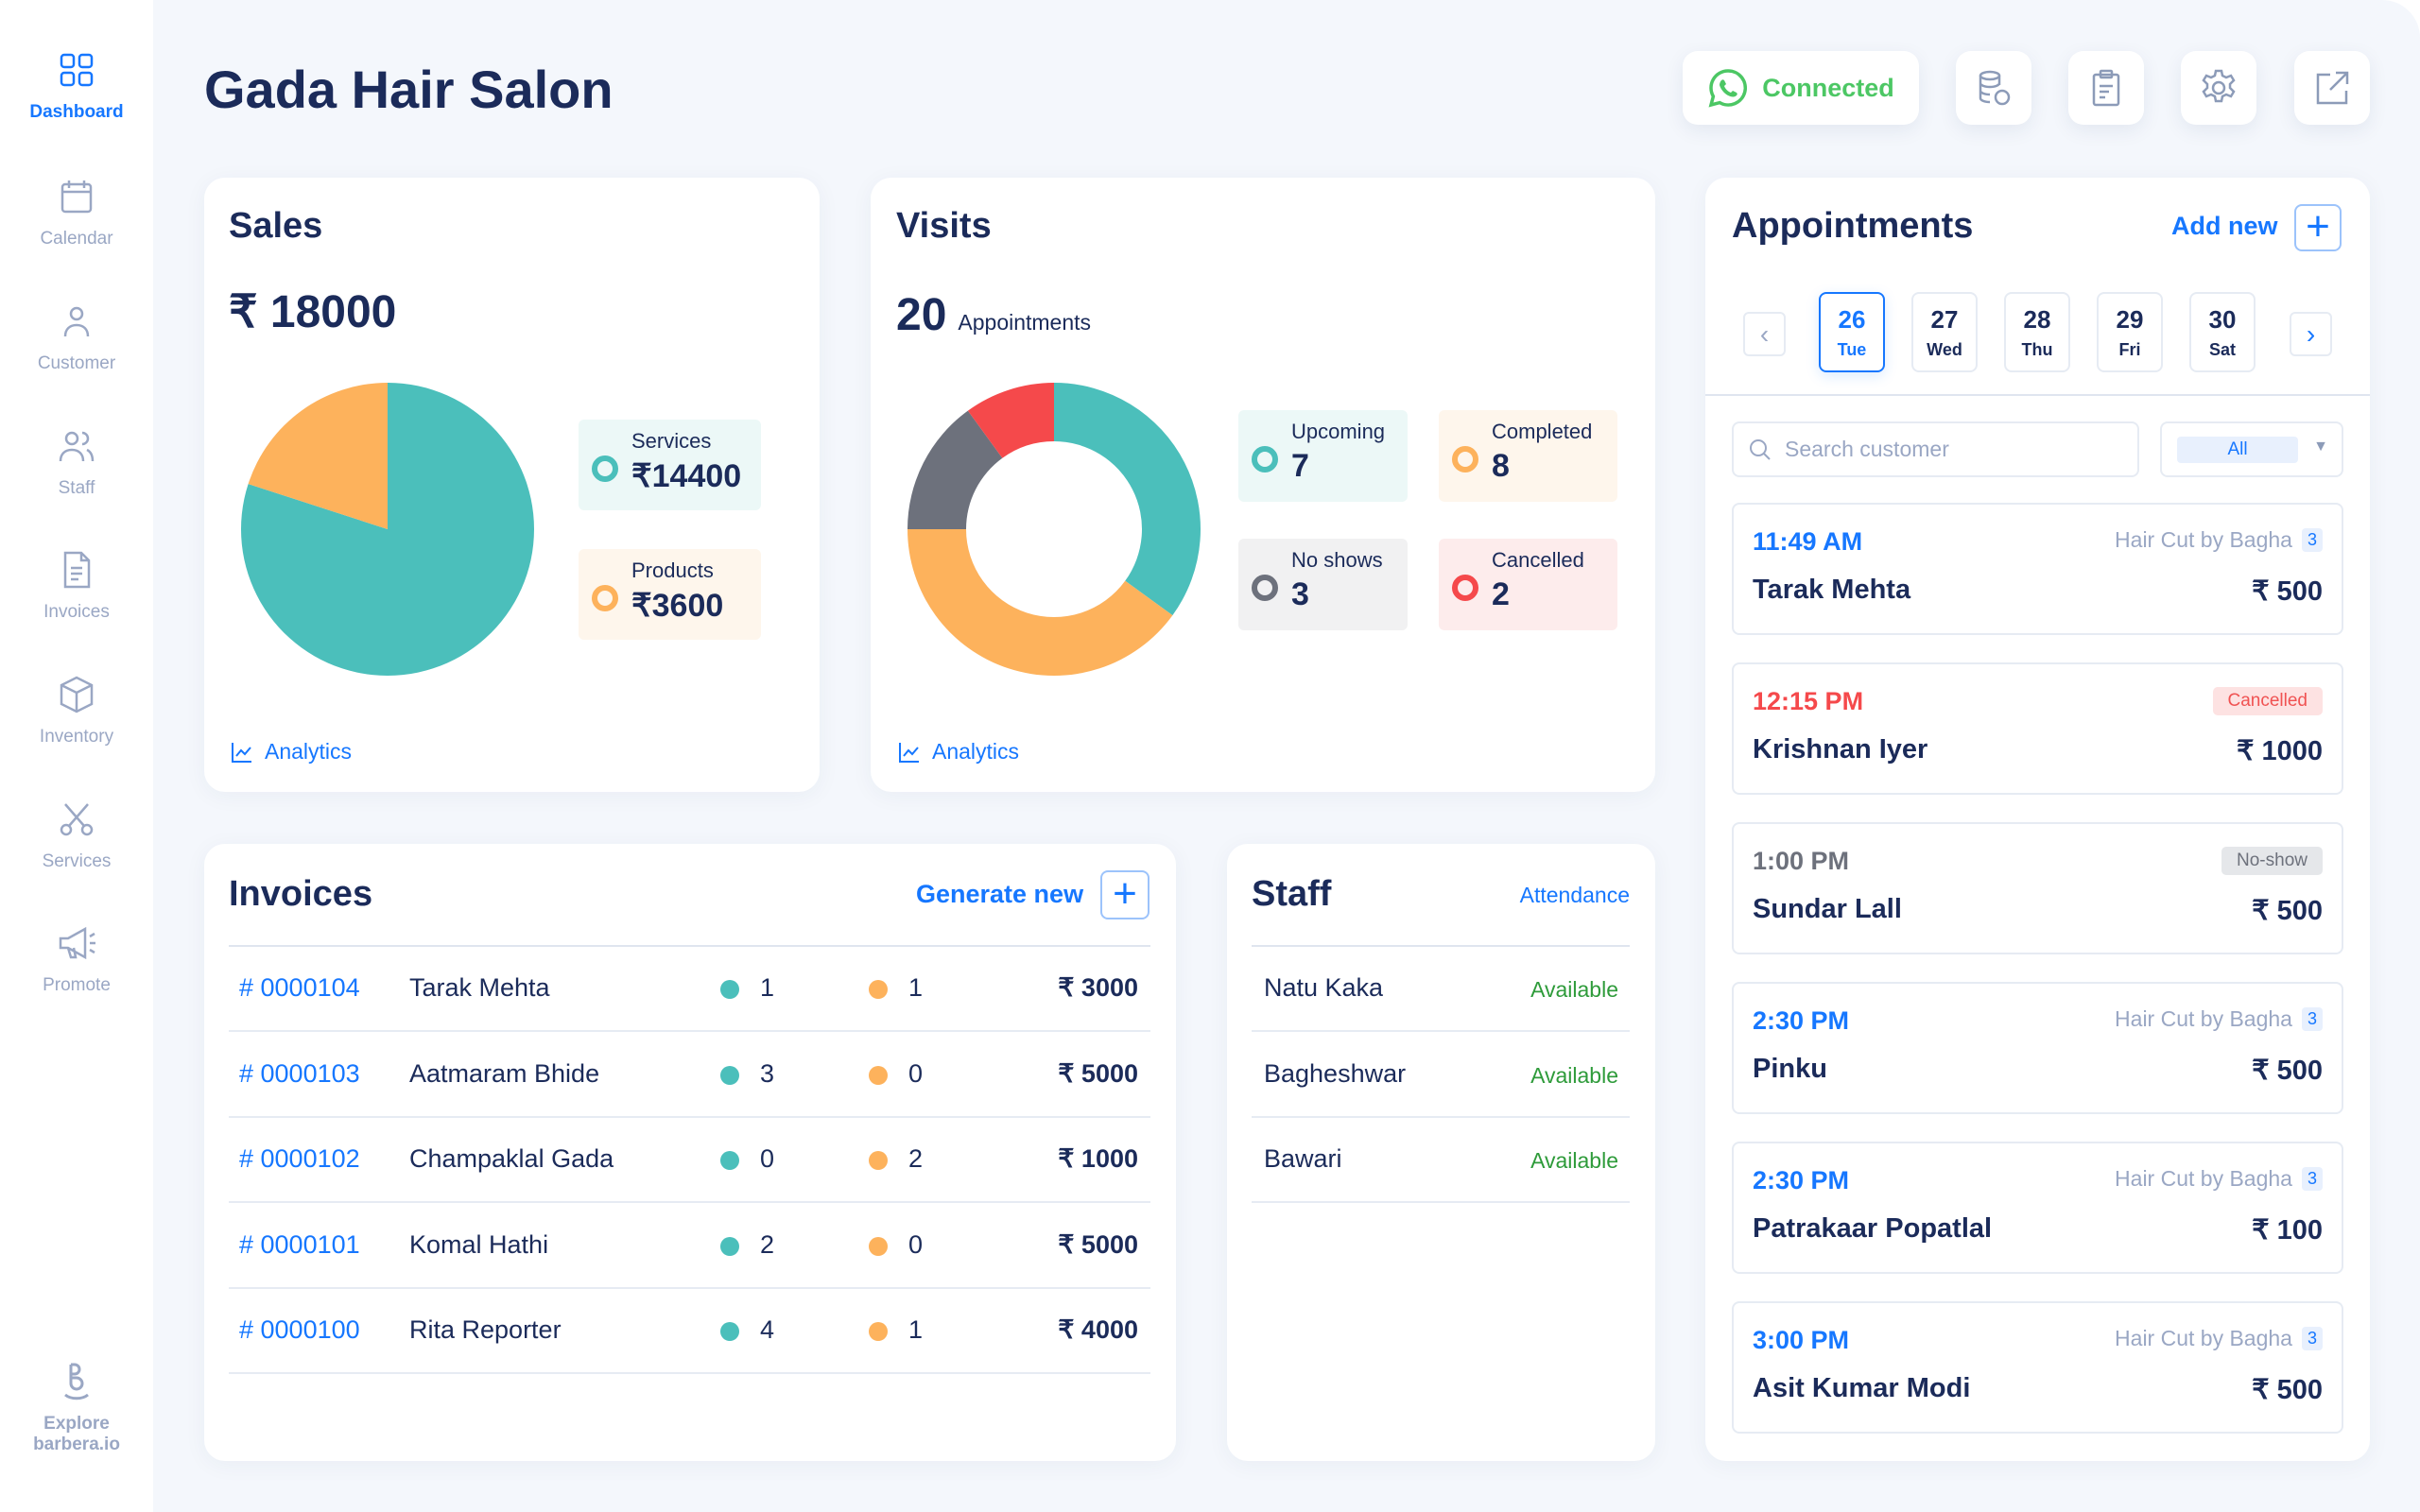 The height and width of the screenshot is (1512, 2420). Describe the element at coordinates (2224, 226) in the screenshot. I see `add-appointment-link: Add new` at that location.